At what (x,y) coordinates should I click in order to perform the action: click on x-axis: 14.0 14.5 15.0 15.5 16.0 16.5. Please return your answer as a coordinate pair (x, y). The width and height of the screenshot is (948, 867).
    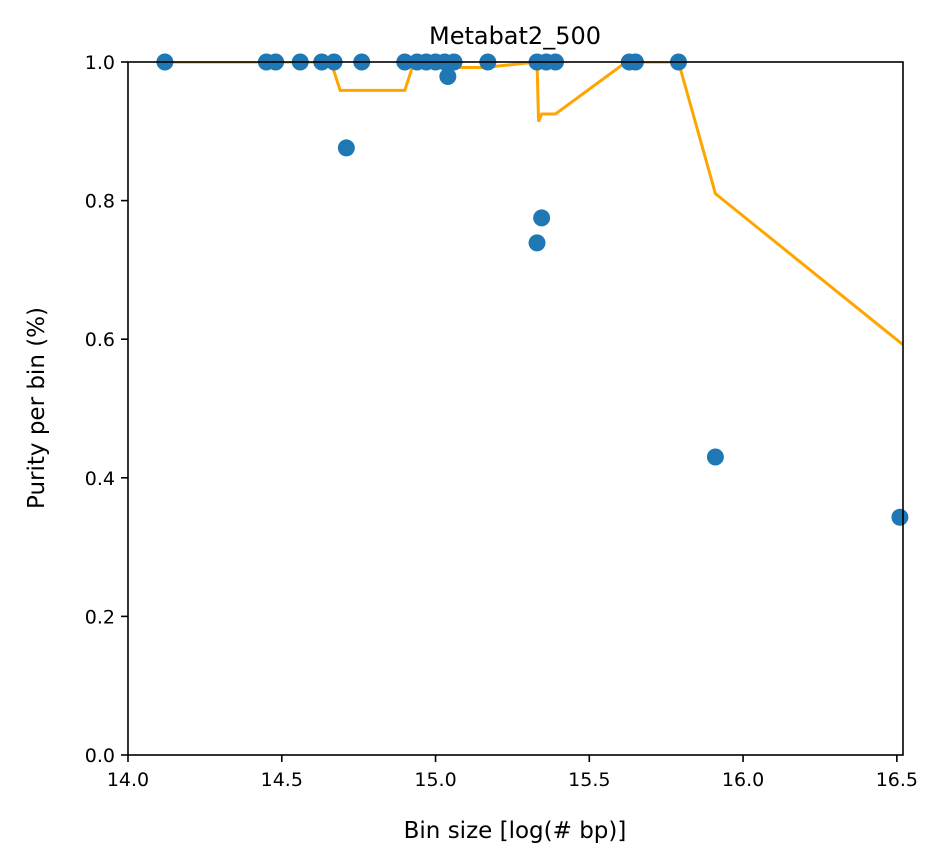
    Looking at the image, I should click on (512, 773).